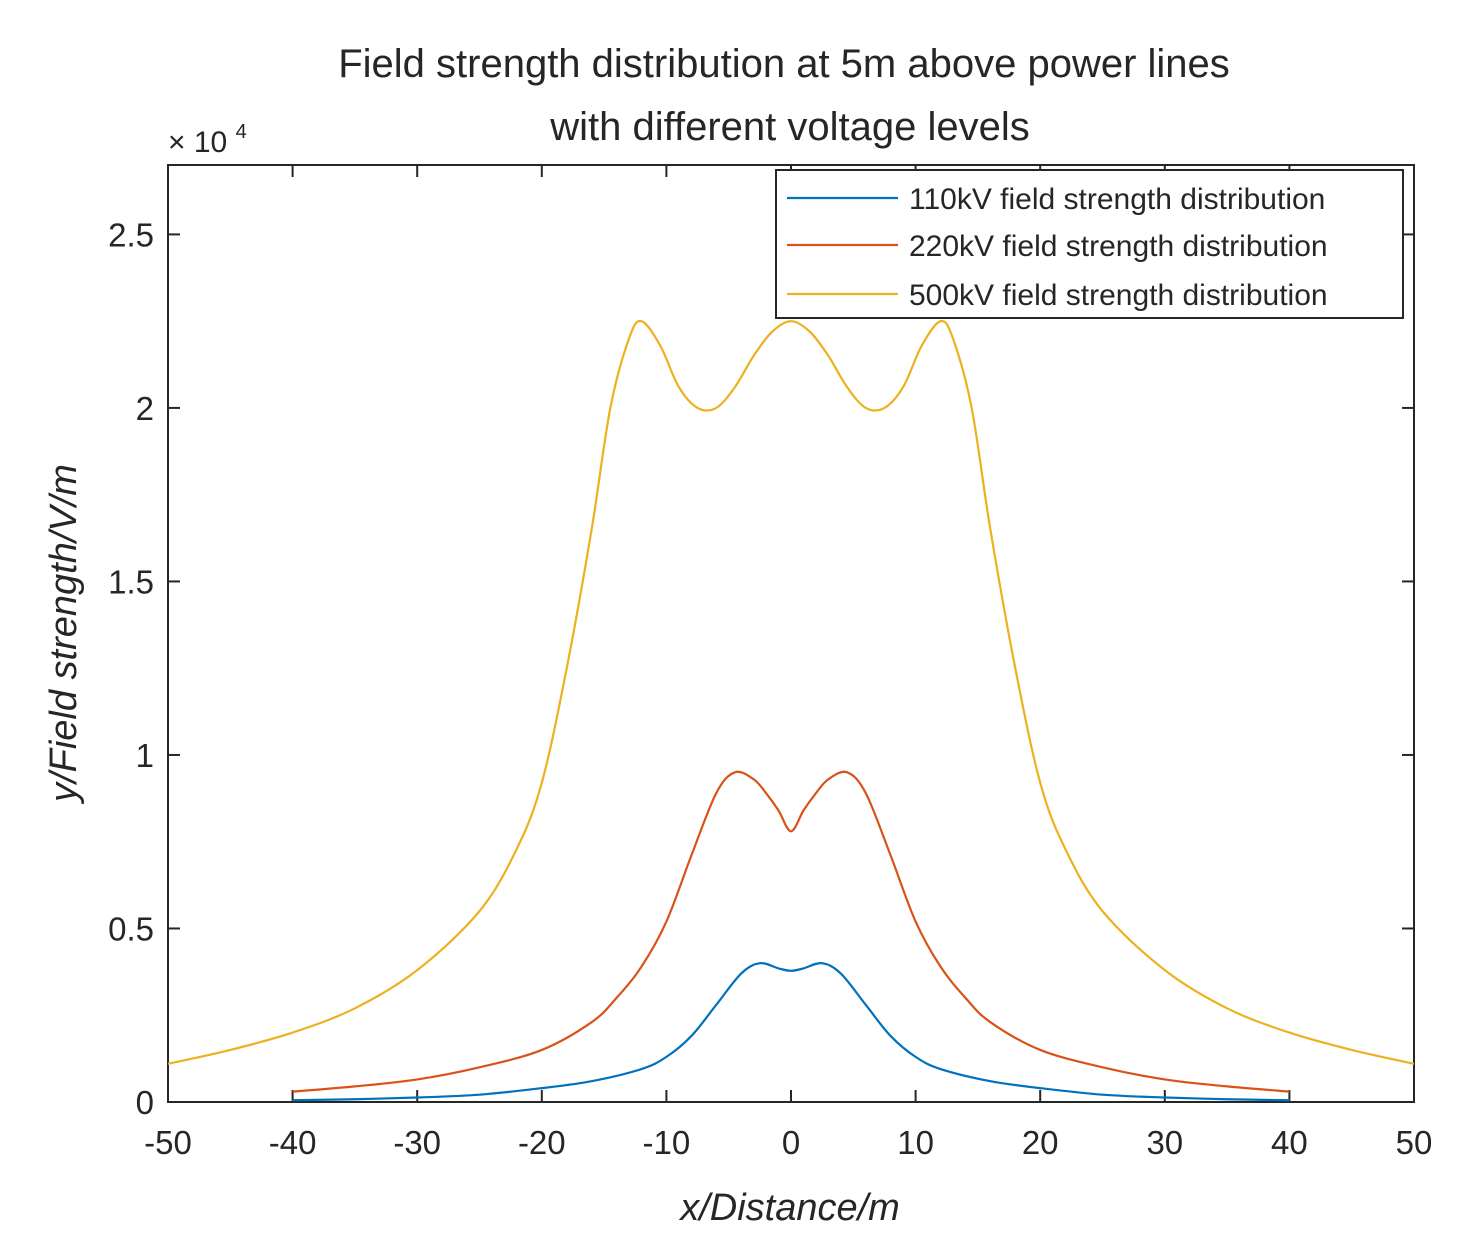 The width and height of the screenshot is (1476, 1253). What do you see at coordinates (667, 1142) in the screenshot?
I see `x-tick-label: -10` at bounding box center [667, 1142].